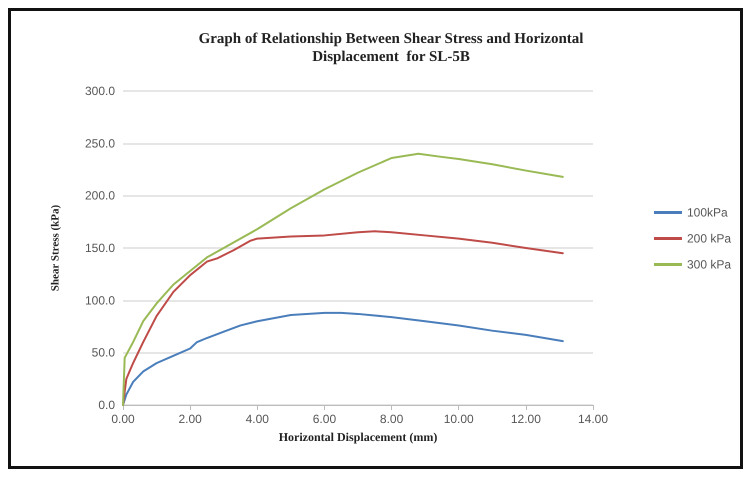 The height and width of the screenshot is (477, 751). Describe the element at coordinates (100, 91) in the screenshot. I see `y-tick-label: 300.0` at that location.